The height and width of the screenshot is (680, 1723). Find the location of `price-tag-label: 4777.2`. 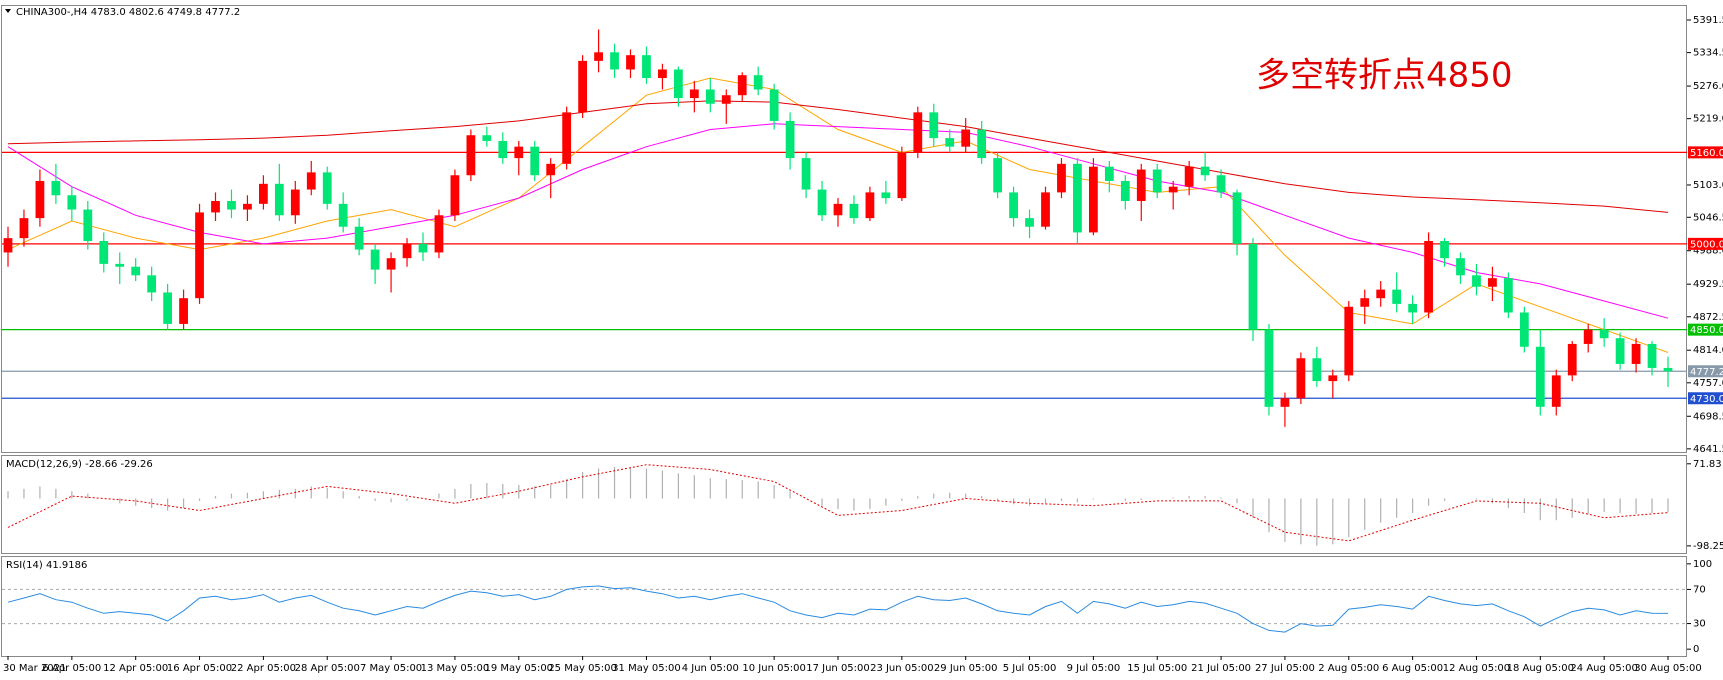

price-tag-label: 4777.2 is located at coordinates (1706, 372).